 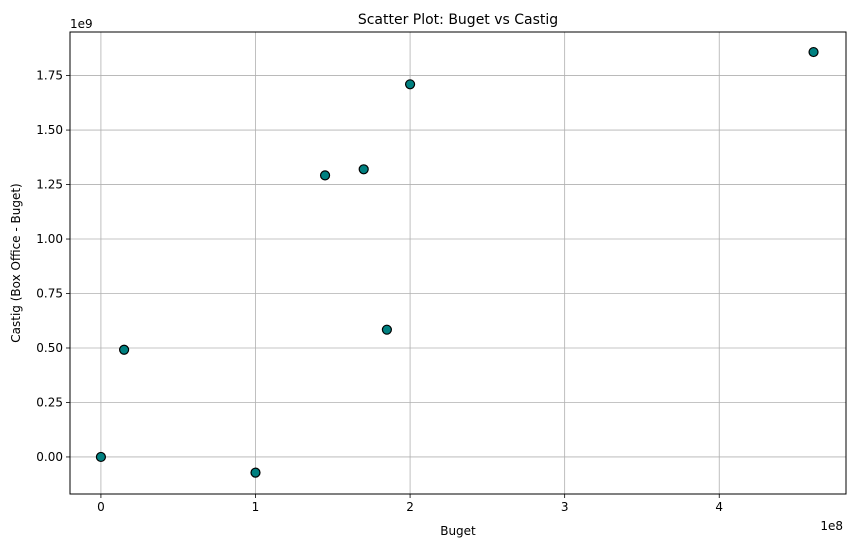 I want to click on x-axis-ticks: 0 1 2 3 4, so click(x=410, y=504).